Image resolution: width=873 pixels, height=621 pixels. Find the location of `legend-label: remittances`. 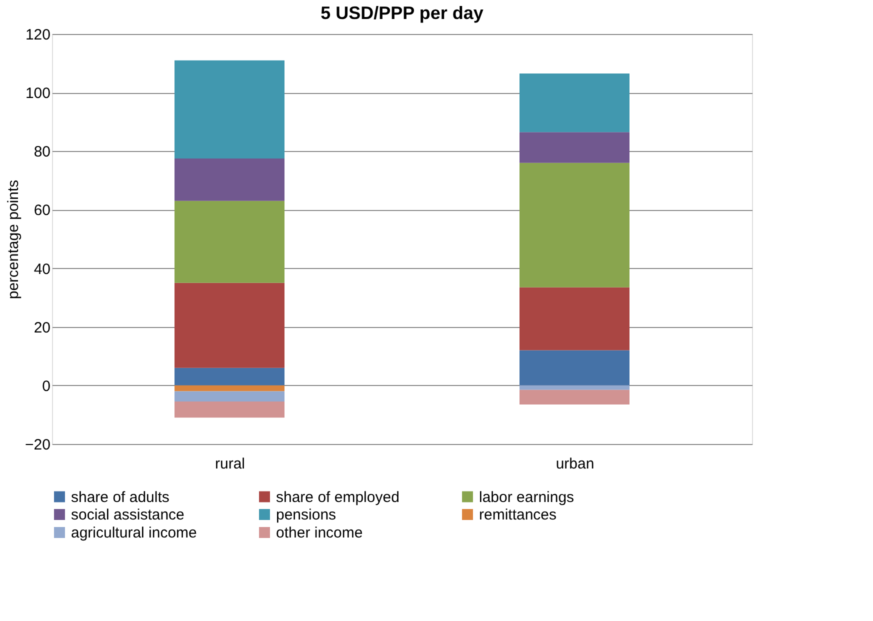

legend-label: remittances is located at coordinates (518, 515).